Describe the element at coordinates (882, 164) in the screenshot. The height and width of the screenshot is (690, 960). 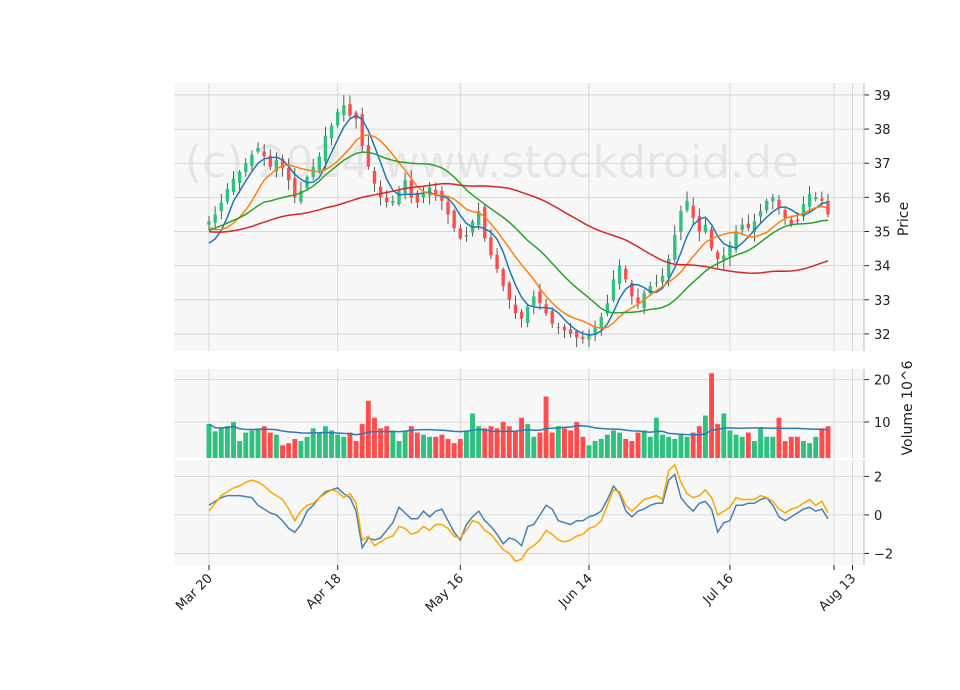
I see `price-tick-label: 37` at that location.